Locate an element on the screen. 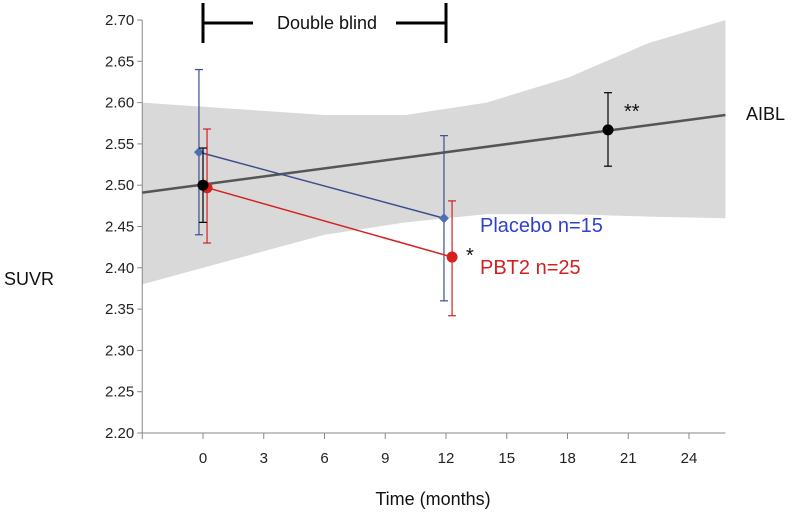  legend-aibl: AIBL is located at coordinates (765, 114).